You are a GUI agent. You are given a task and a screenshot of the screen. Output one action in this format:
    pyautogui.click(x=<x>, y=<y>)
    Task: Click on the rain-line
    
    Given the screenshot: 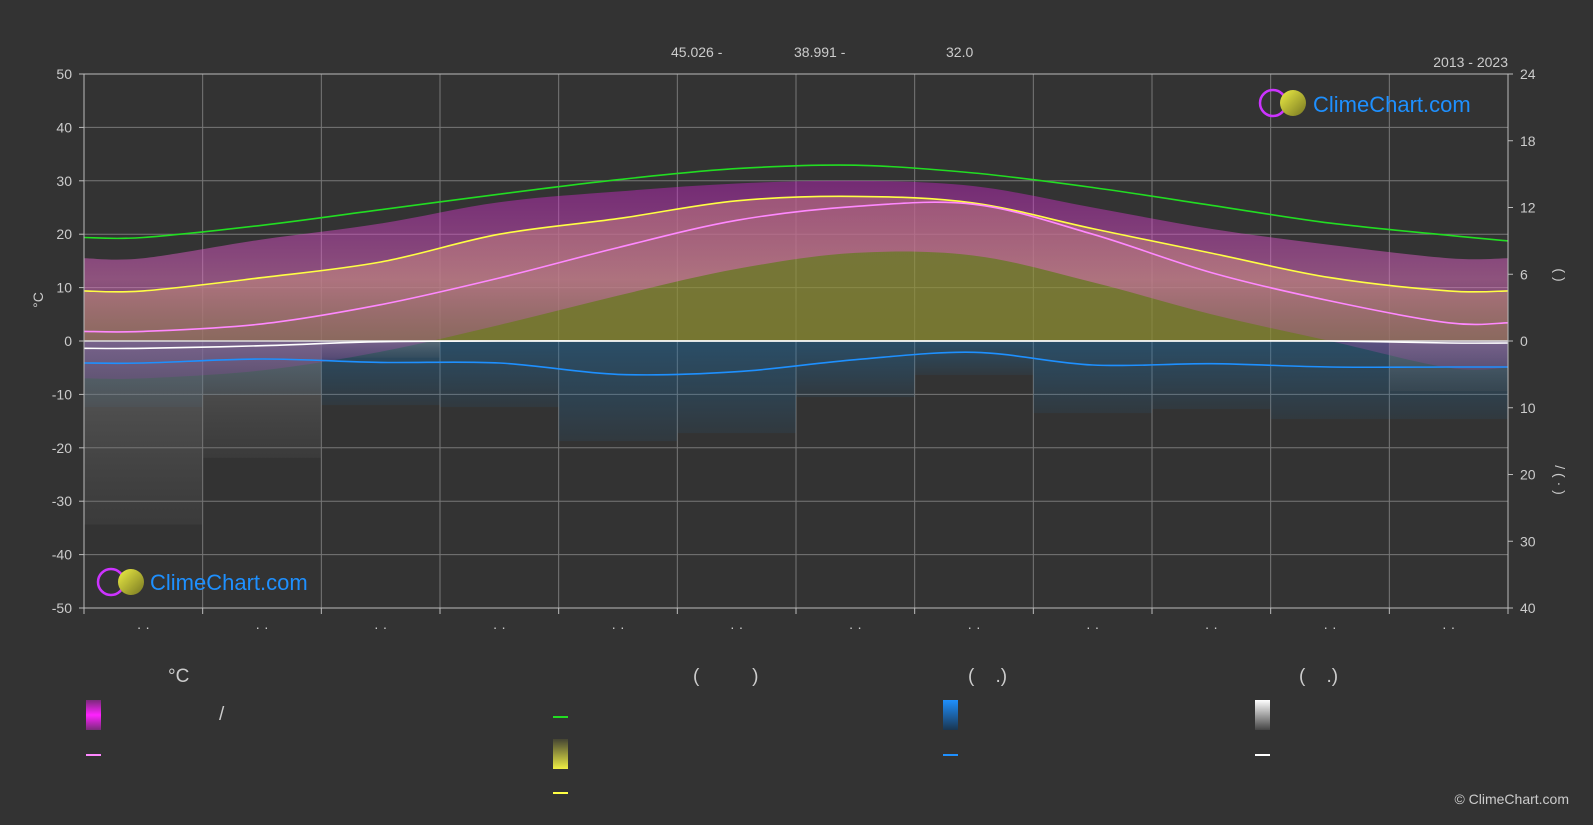 What is the action you would take?
    pyautogui.click(x=796, y=363)
    